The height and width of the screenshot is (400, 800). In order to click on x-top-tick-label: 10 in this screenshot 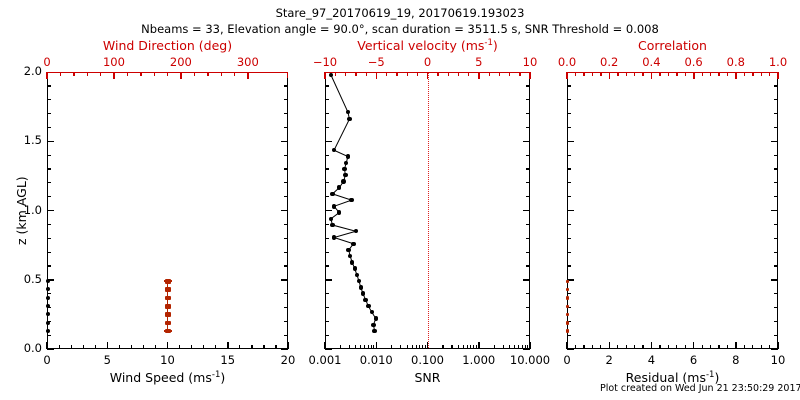, I will do `click(530, 62)`.